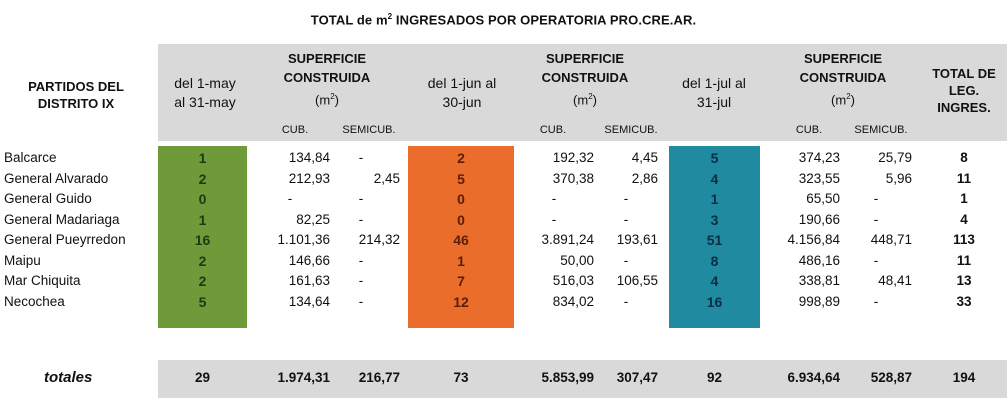  Describe the element at coordinates (379, 377) in the screenshot. I see `totals-may-semicub: 216,77` at that location.